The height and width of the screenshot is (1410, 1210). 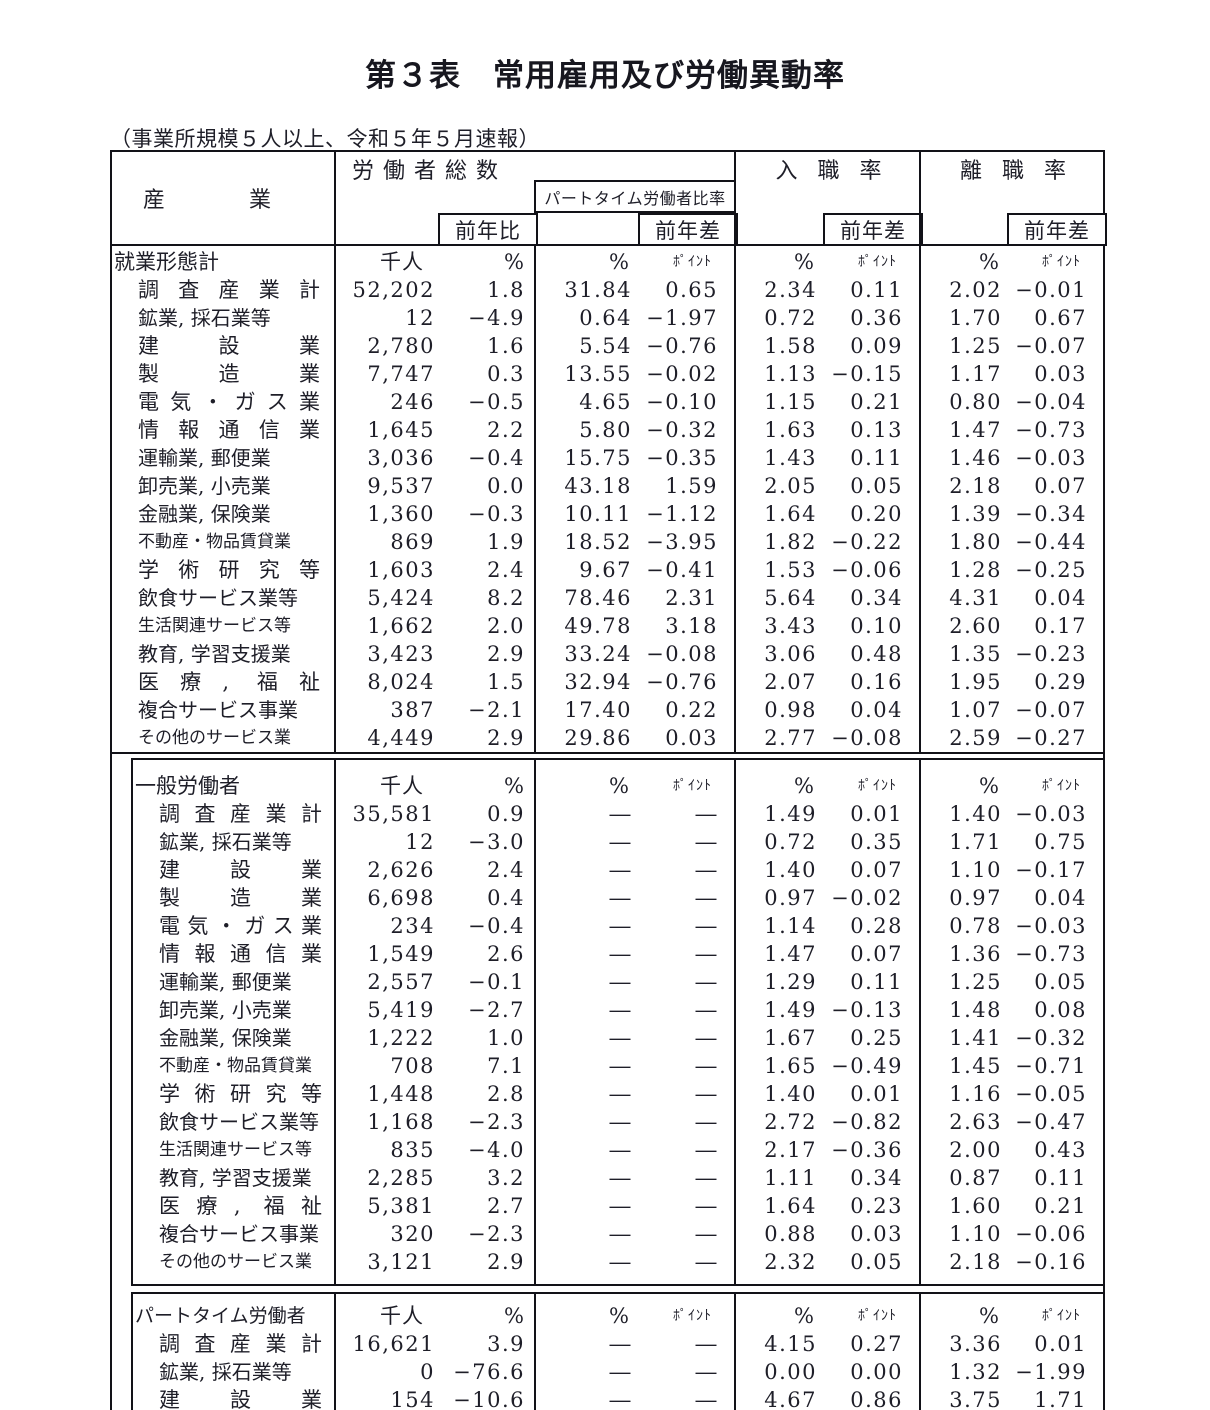 I want to click on cell-total-workers: 3,423, so click(x=401, y=654).